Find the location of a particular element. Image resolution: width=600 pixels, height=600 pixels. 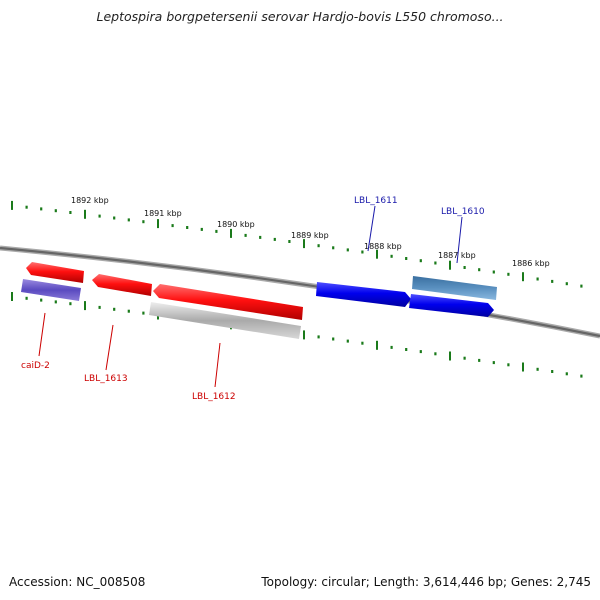

tick-label-1891: 1891 kbp is located at coordinates (163, 213).